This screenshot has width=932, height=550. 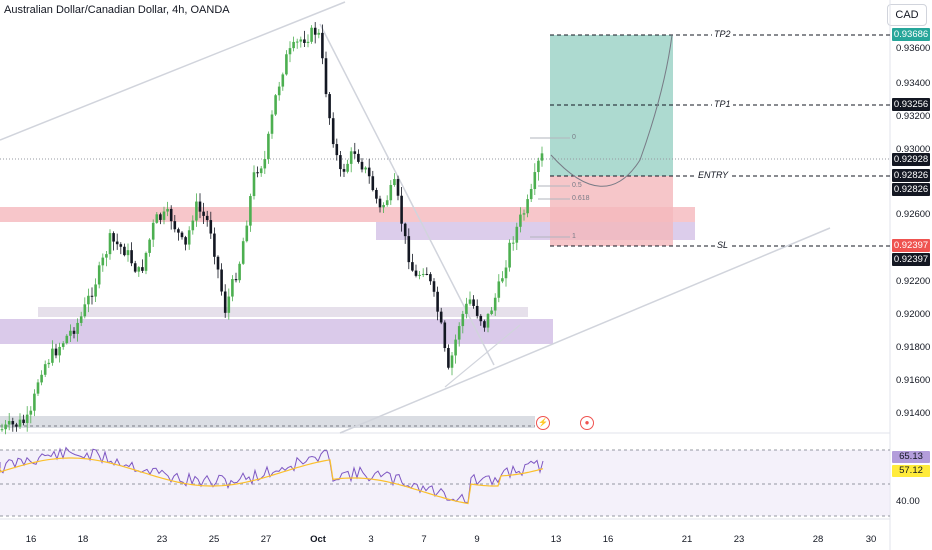 I want to click on price-tick: 0.93000, so click(x=913, y=149).